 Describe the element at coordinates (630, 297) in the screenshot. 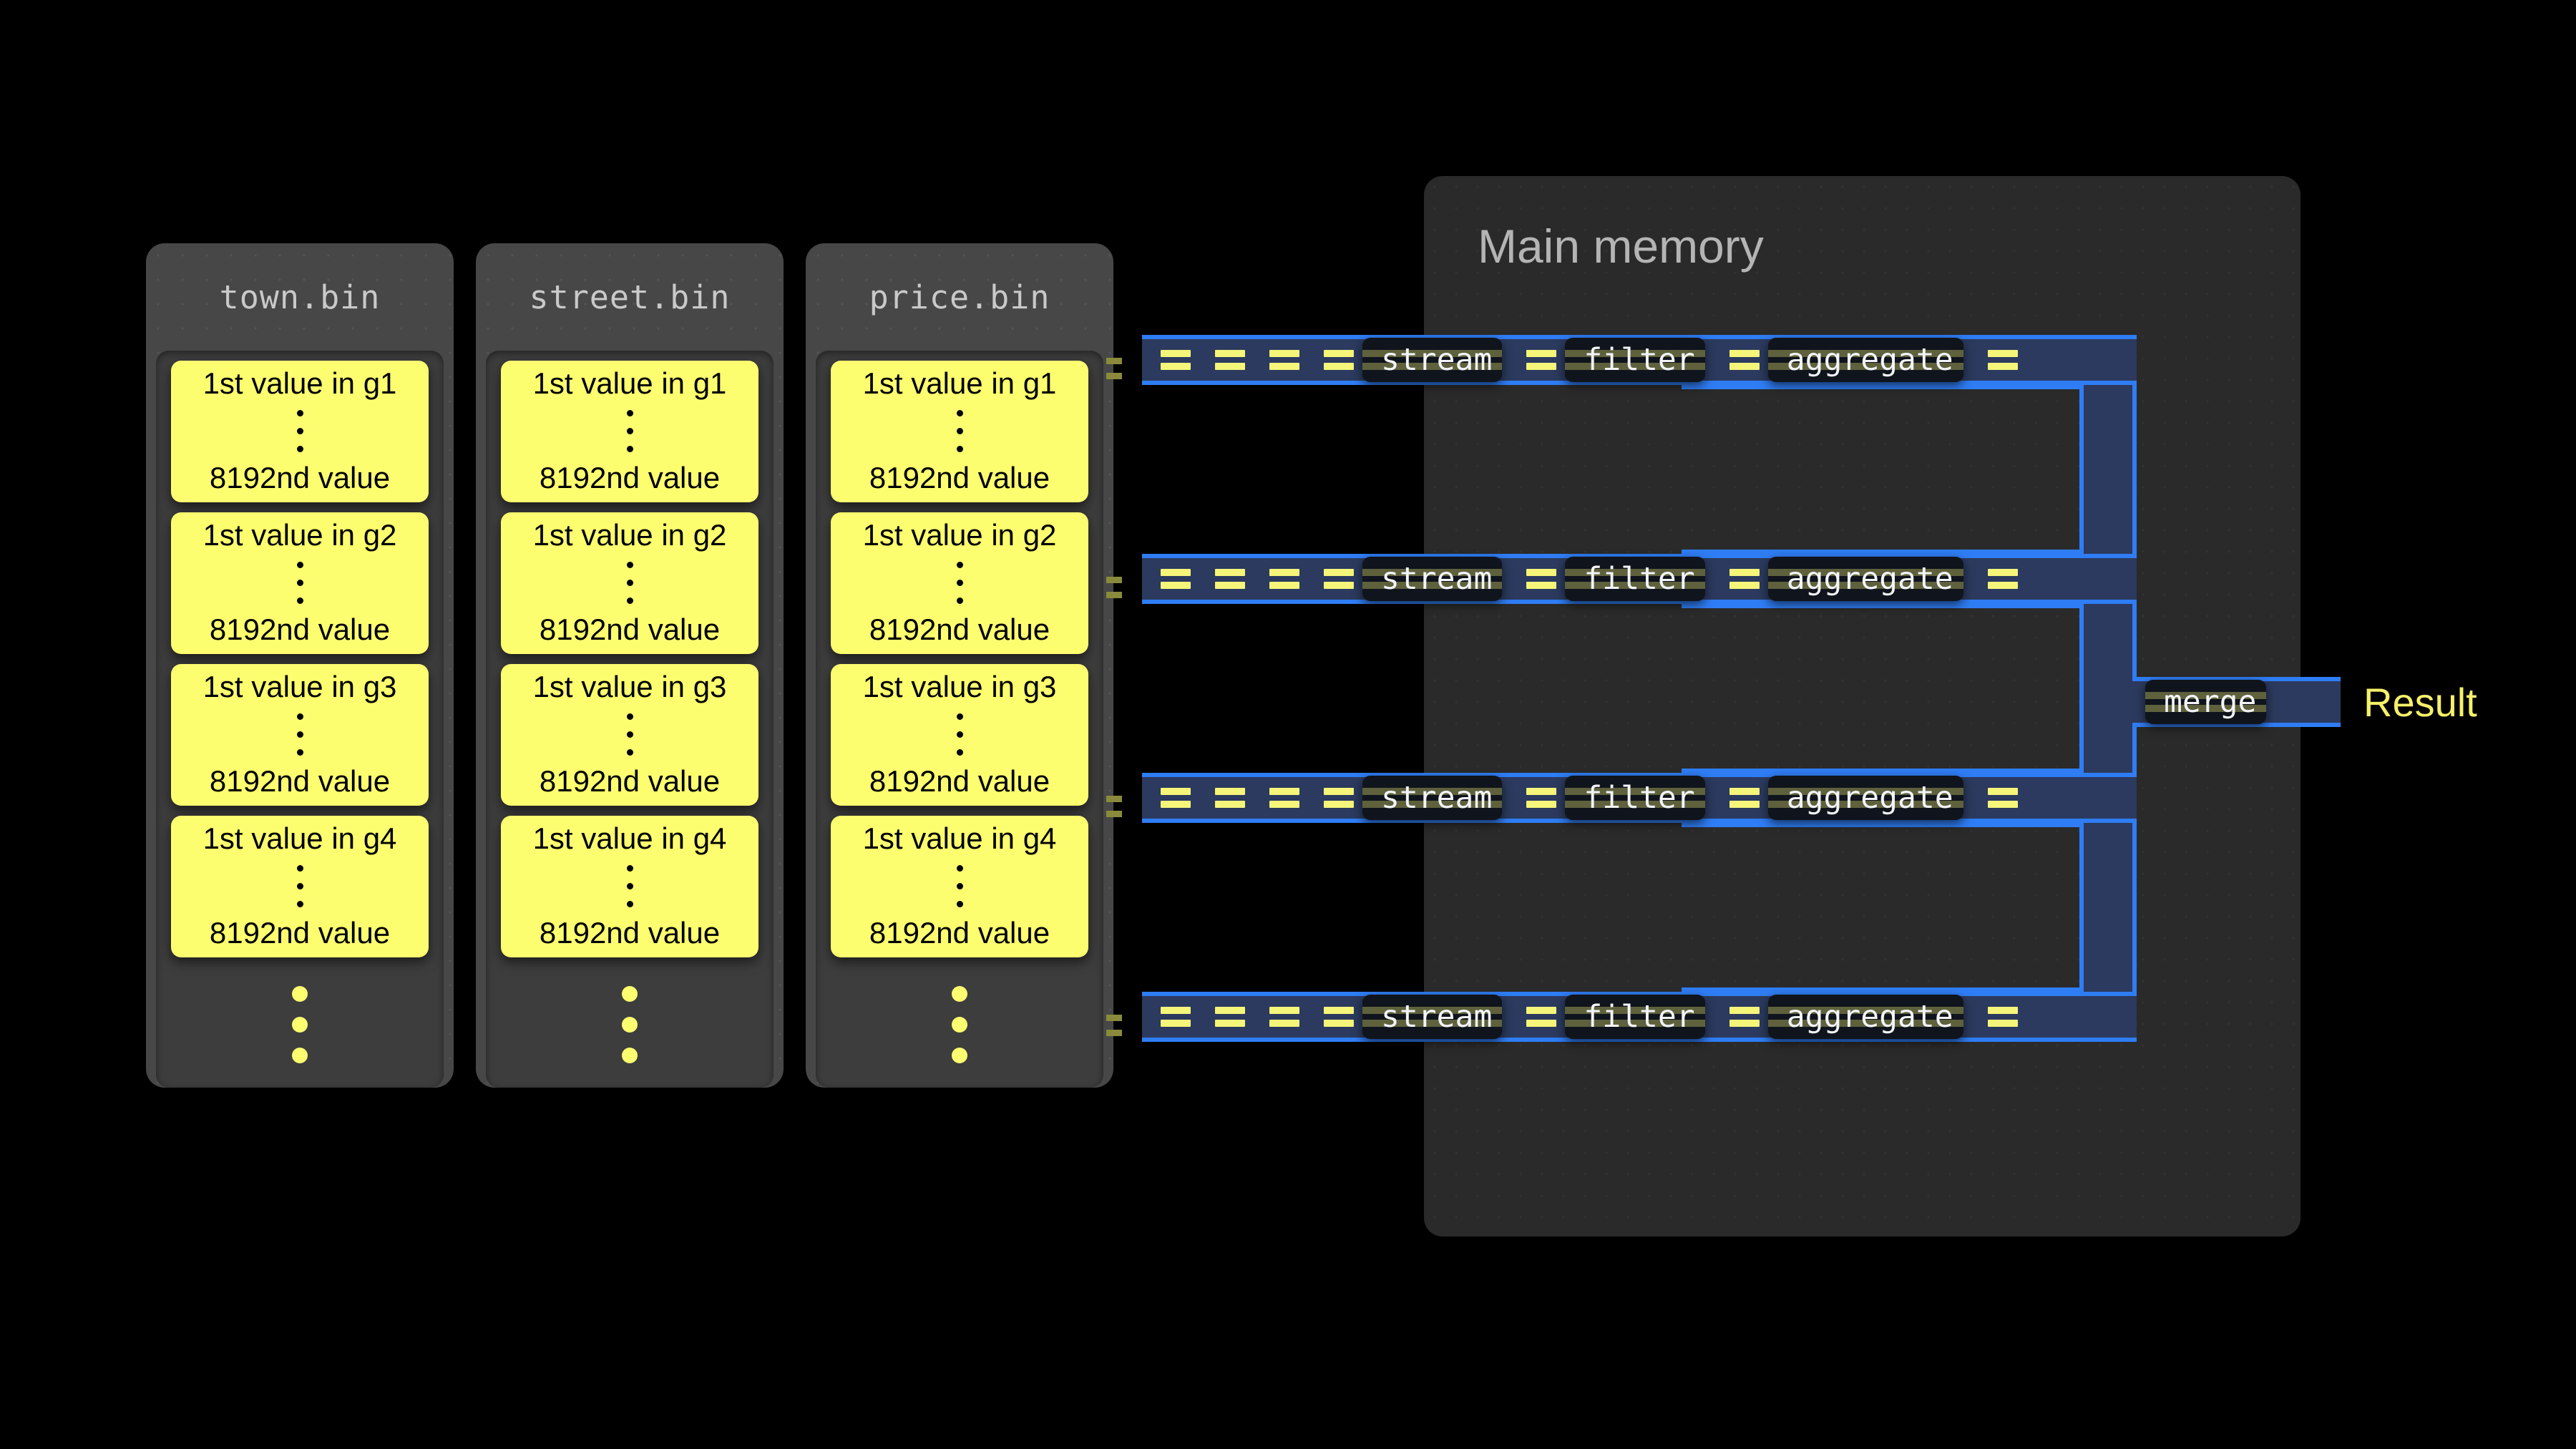

I see `file-column-header: street.bin` at that location.